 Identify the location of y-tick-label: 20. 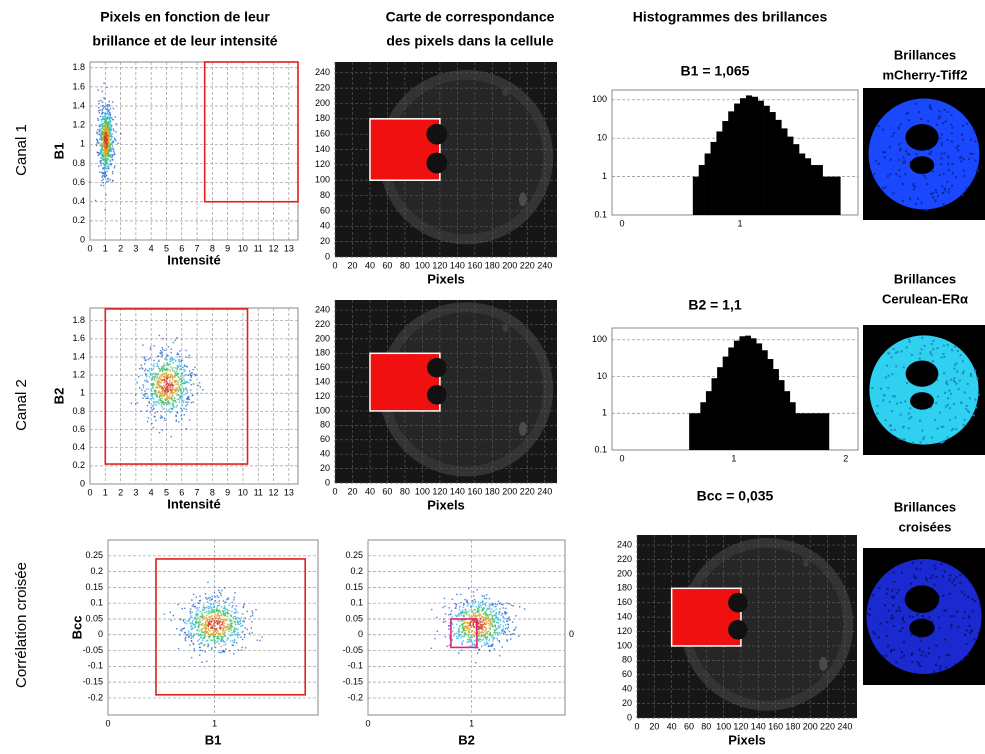
(325, 241).